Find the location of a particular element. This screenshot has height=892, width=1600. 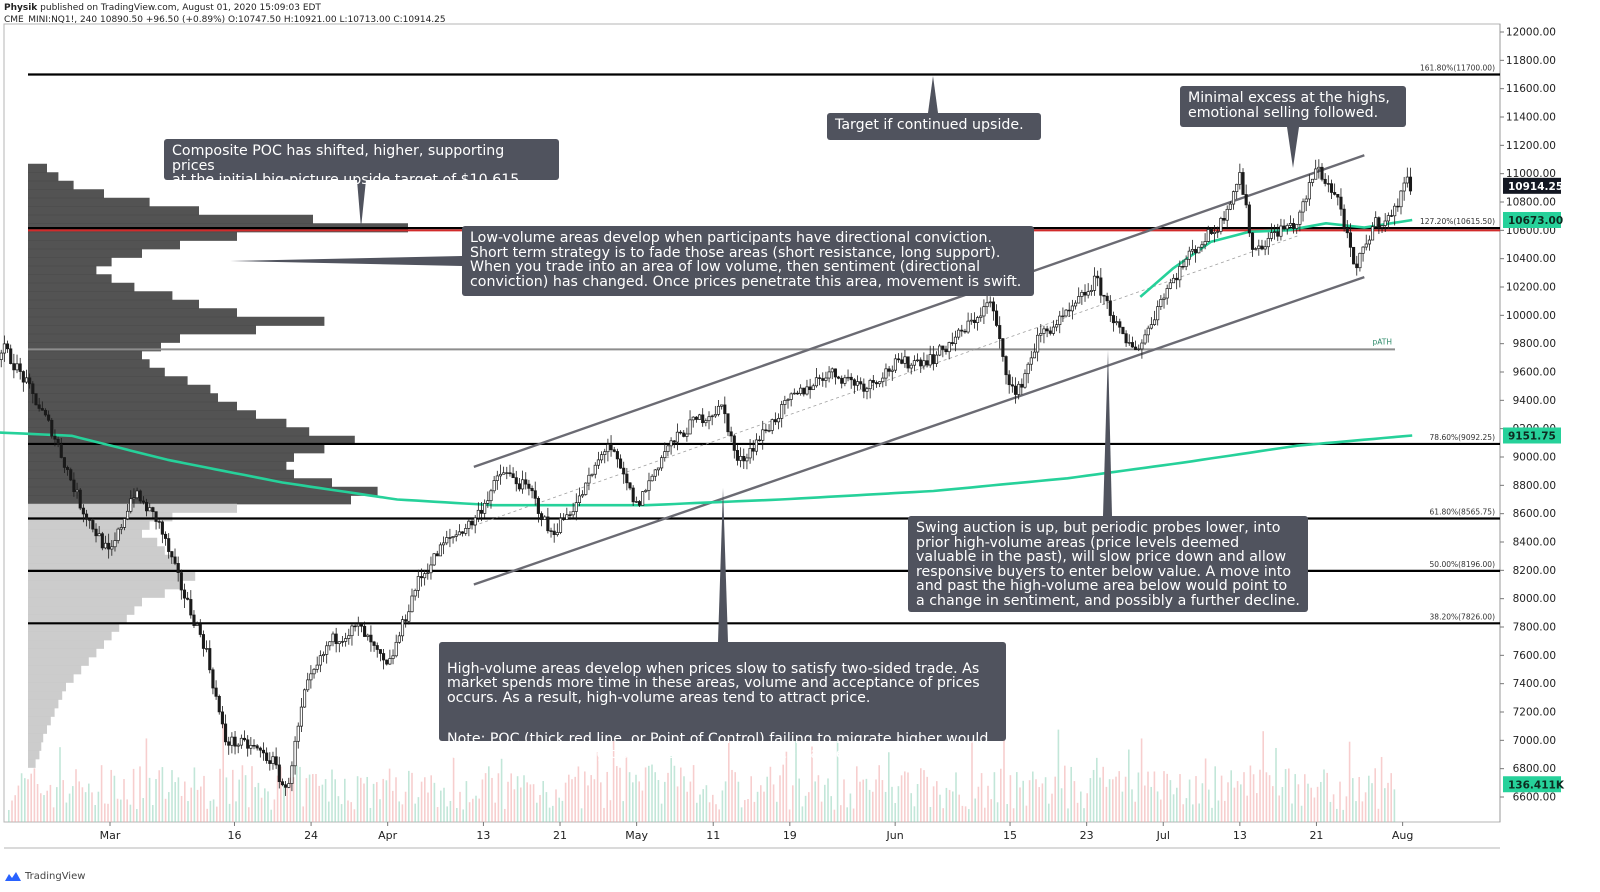

tradingview-footer: TradingView is located at coordinates (44, 876).